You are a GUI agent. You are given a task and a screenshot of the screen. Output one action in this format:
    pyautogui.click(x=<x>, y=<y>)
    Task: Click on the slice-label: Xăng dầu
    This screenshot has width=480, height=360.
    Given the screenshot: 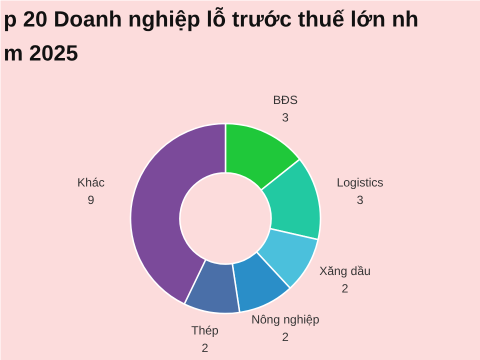 What is the action you would take?
    pyautogui.click(x=345, y=271)
    